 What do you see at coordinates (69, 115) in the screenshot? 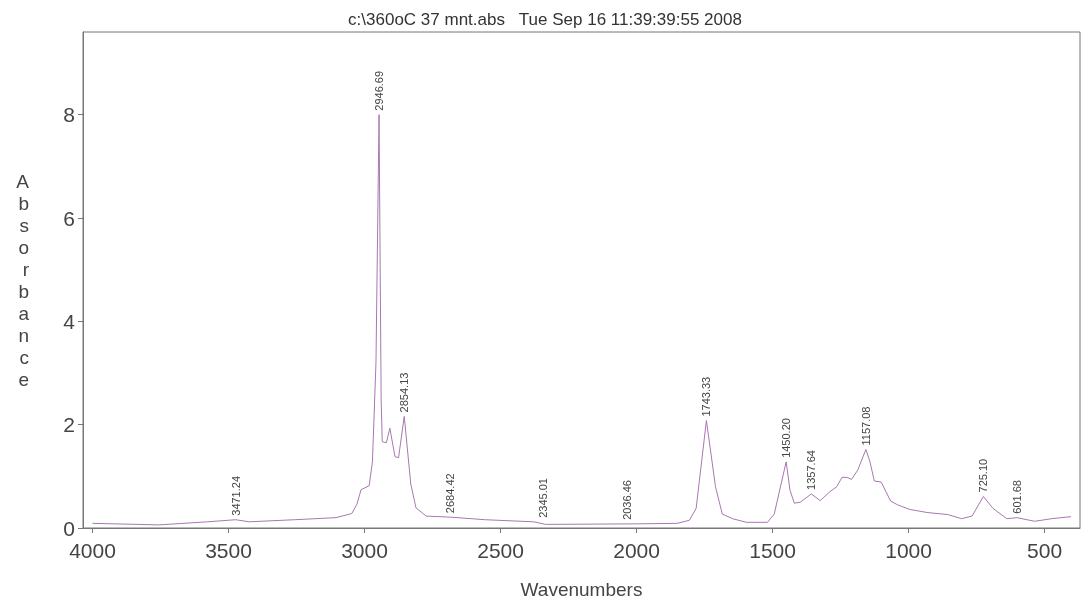
I see `y-tick-label: 8` at bounding box center [69, 115].